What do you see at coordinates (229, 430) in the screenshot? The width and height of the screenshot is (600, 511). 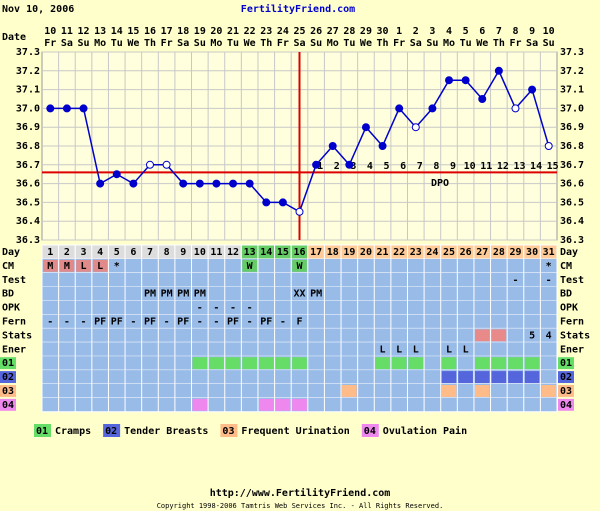 I see `legend-swatch` at bounding box center [229, 430].